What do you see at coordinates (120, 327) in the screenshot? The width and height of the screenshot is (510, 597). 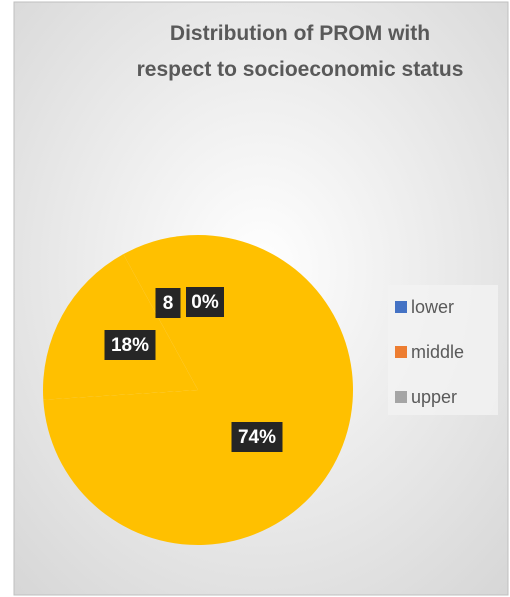 I see `pie-slice` at bounding box center [120, 327].